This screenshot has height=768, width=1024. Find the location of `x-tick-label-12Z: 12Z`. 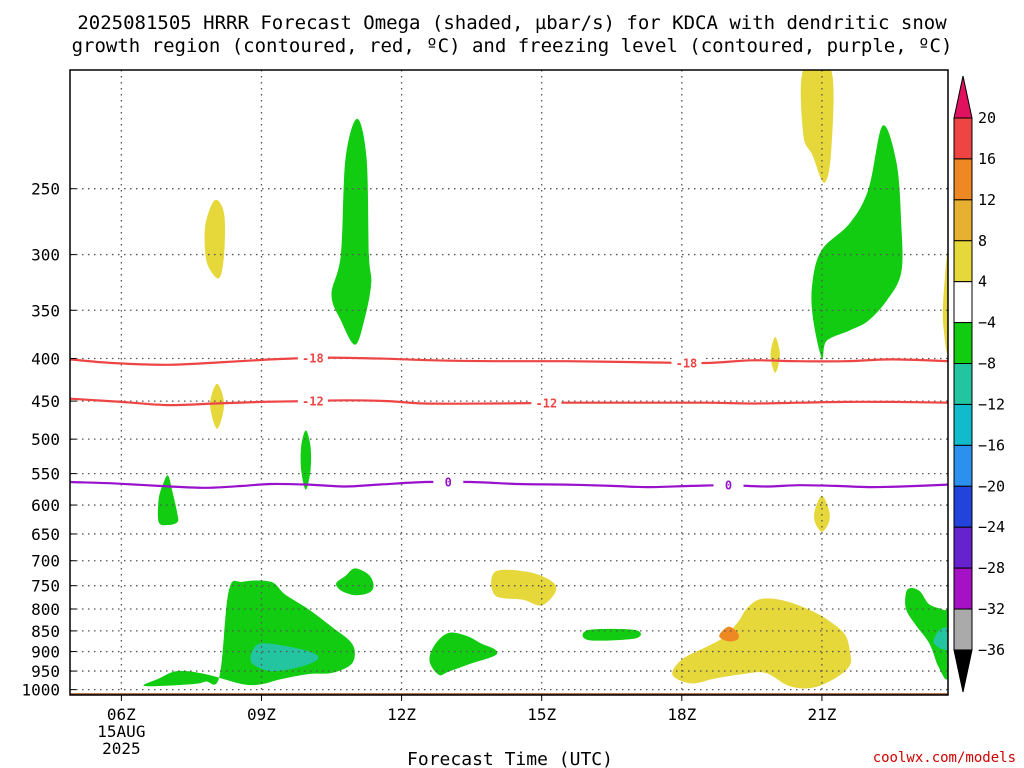

x-tick-label-12Z: 12Z is located at coordinates (401, 714).